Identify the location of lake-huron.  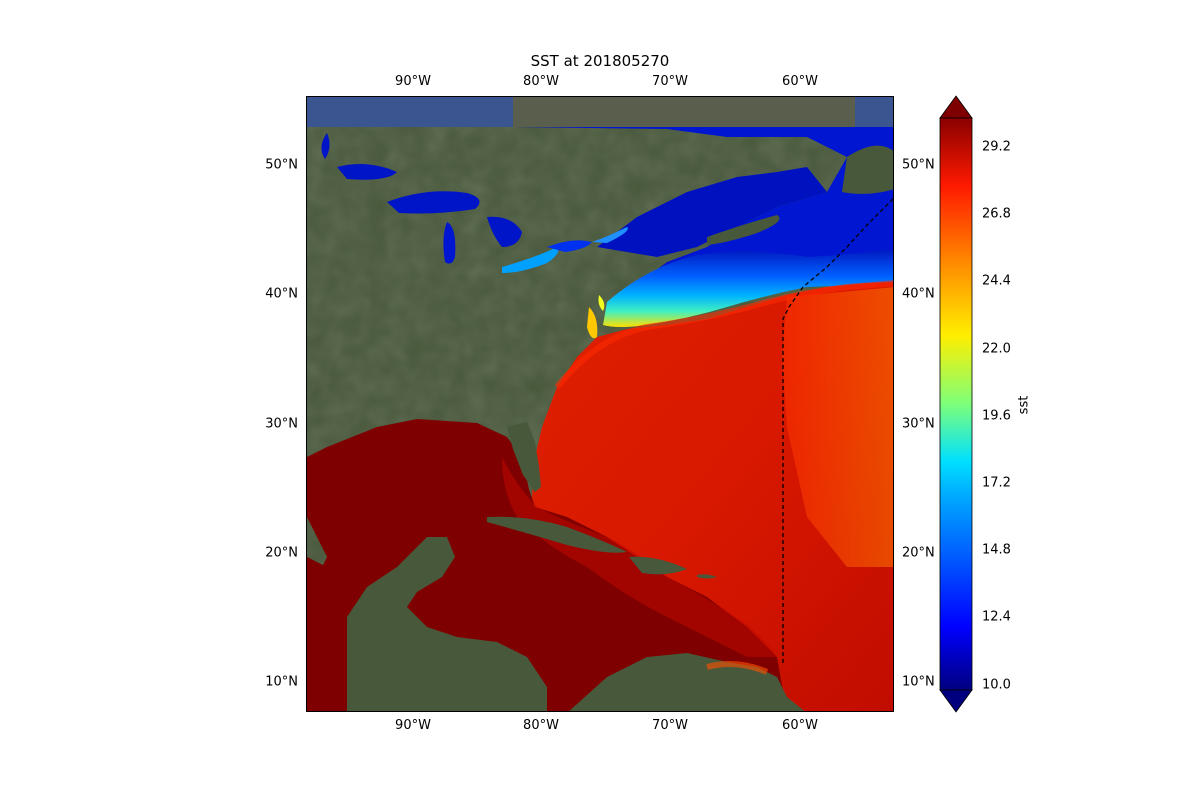
(504, 231).